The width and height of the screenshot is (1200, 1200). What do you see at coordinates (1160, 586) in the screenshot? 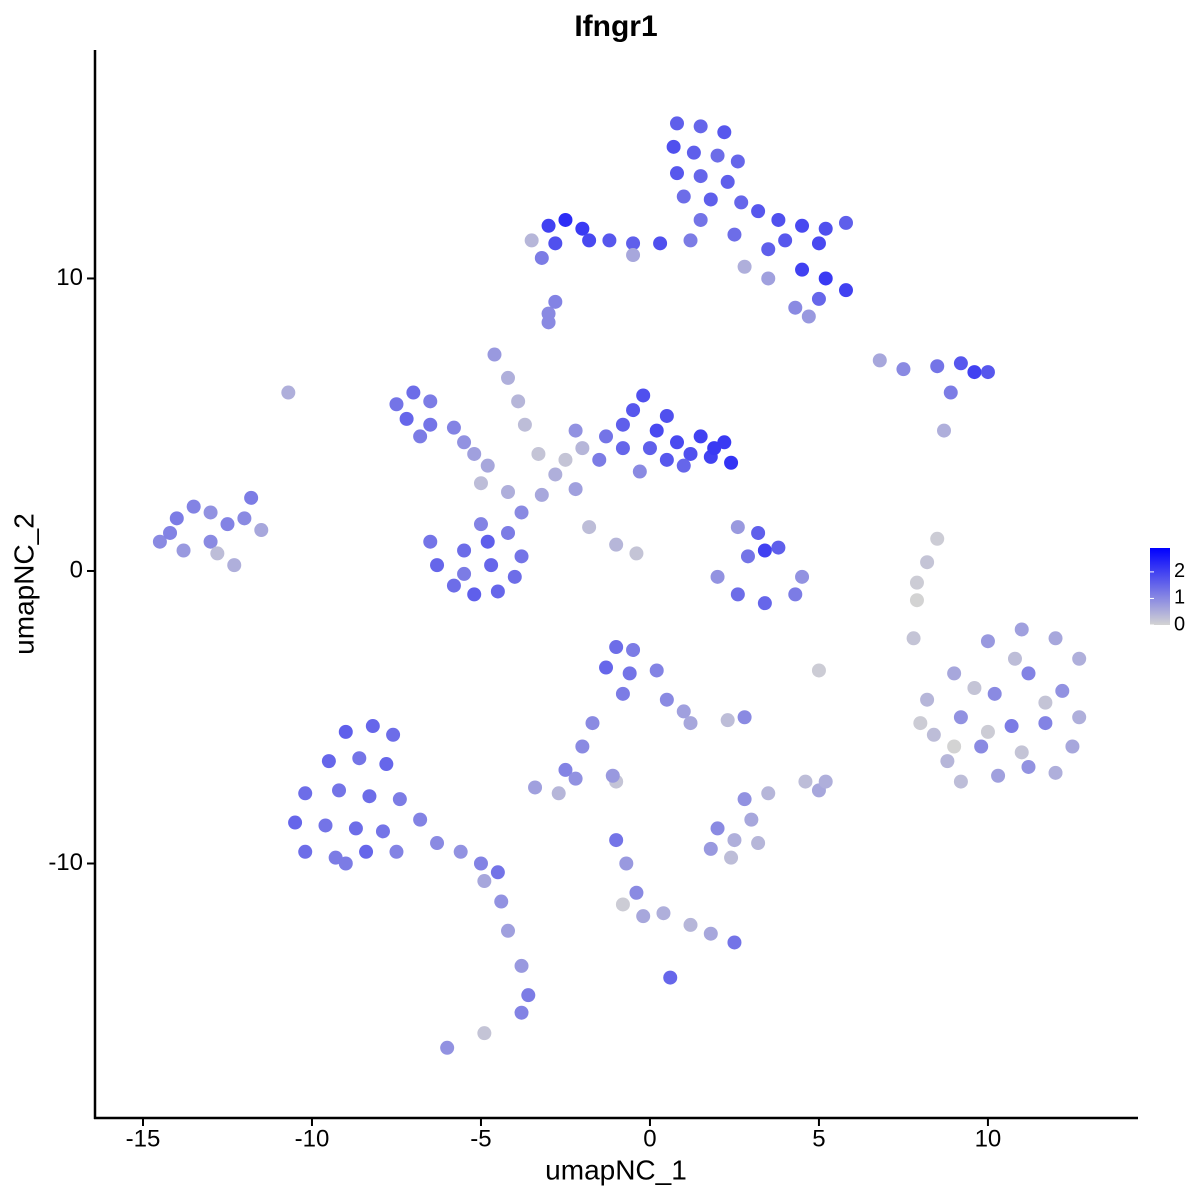
I see `colorbar` at bounding box center [1160, 586].